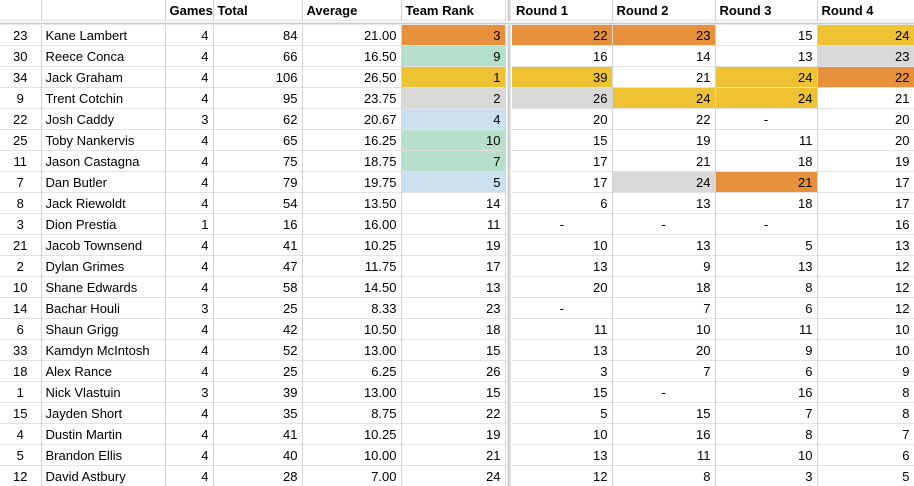 The height and width of the screenshot is (486, 914). What do you see at coordinates (352, 98) in the screenshot?
I see `cell-average: 23.75` at bounding box center [352, 98].